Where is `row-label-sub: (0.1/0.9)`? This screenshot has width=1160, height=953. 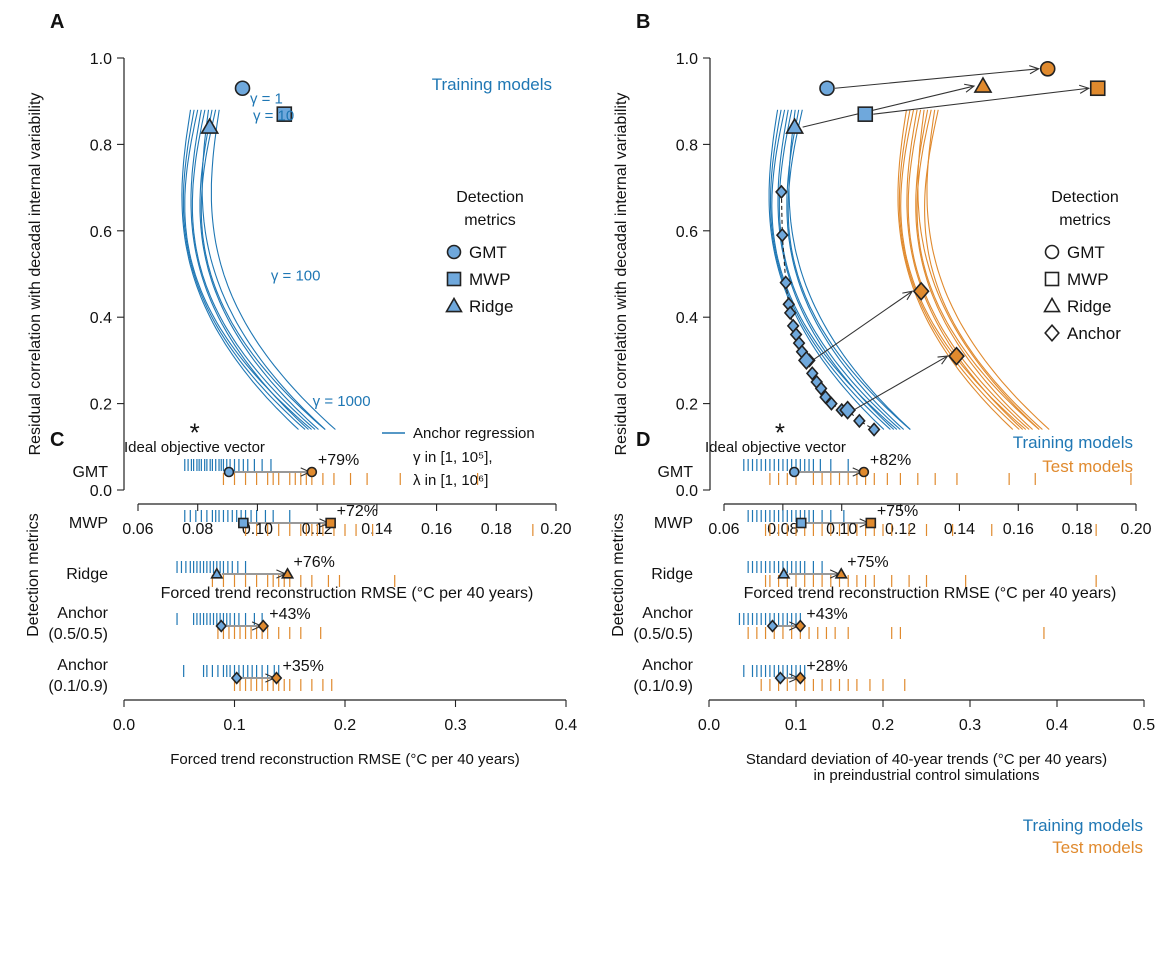
row-label-sub: (0.1/0.9) is located at coordinates (78, 686).